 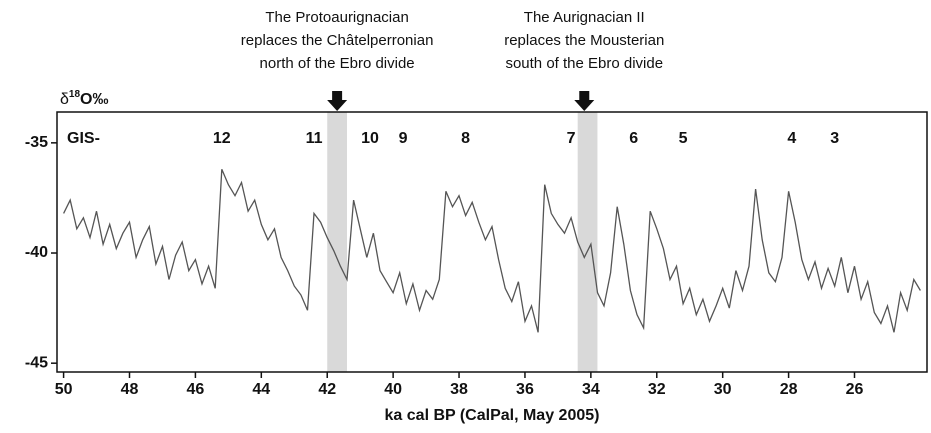 I want to click on gis-label: 3, so click(x=834, y=138).